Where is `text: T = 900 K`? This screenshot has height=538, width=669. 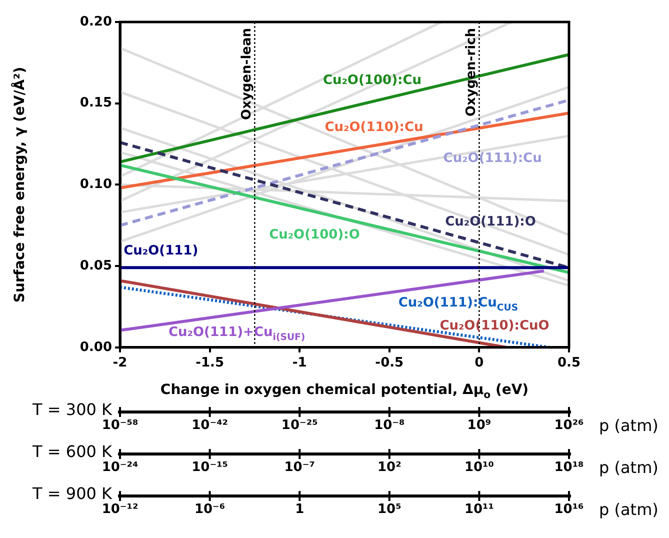 text: T = 900 K is located at coordinates (72, 493).